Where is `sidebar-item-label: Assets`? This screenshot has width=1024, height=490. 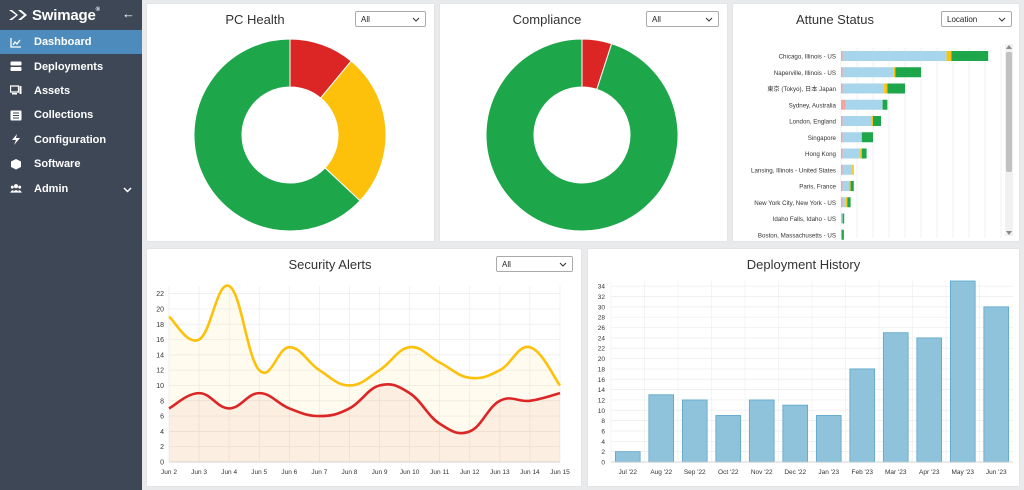 sidebar-item-label: Assets is located at coordinates (52, 90).